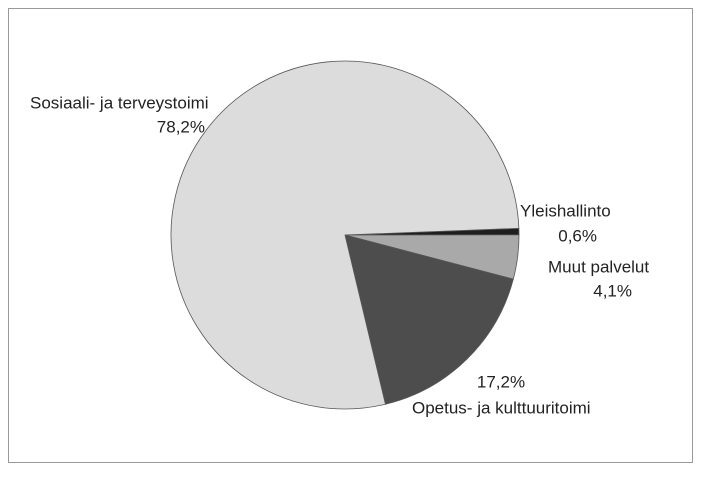 This screenshot has height=477, width=701. I want to click on slice-label: Sosiaali- ja terveystoimi, so click(119, 102).